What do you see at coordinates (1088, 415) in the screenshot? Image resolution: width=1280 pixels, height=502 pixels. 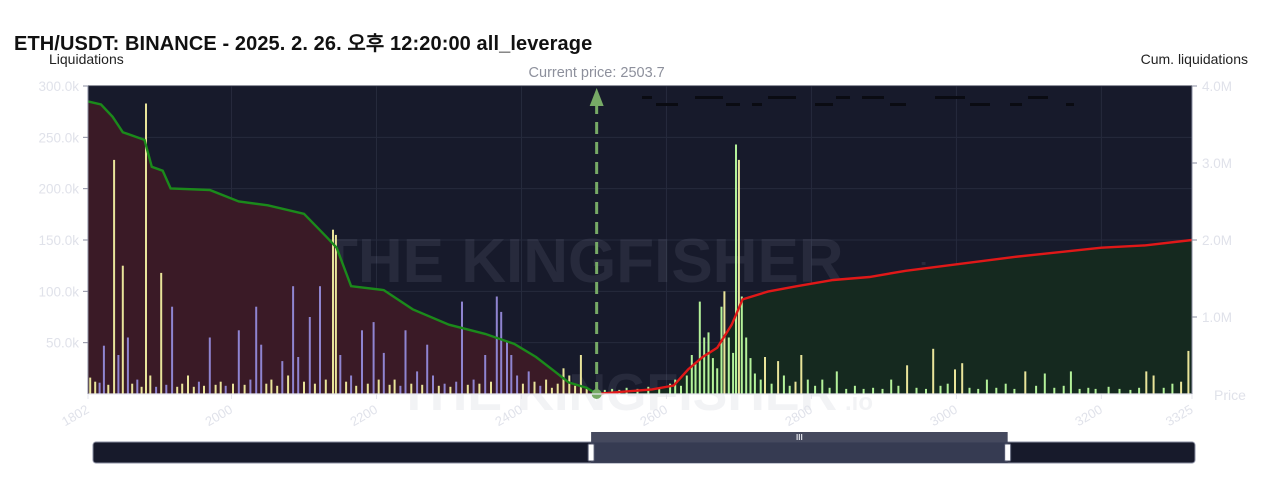 I see `x-tick-label: 3200` at bounding box center [1088, 415].